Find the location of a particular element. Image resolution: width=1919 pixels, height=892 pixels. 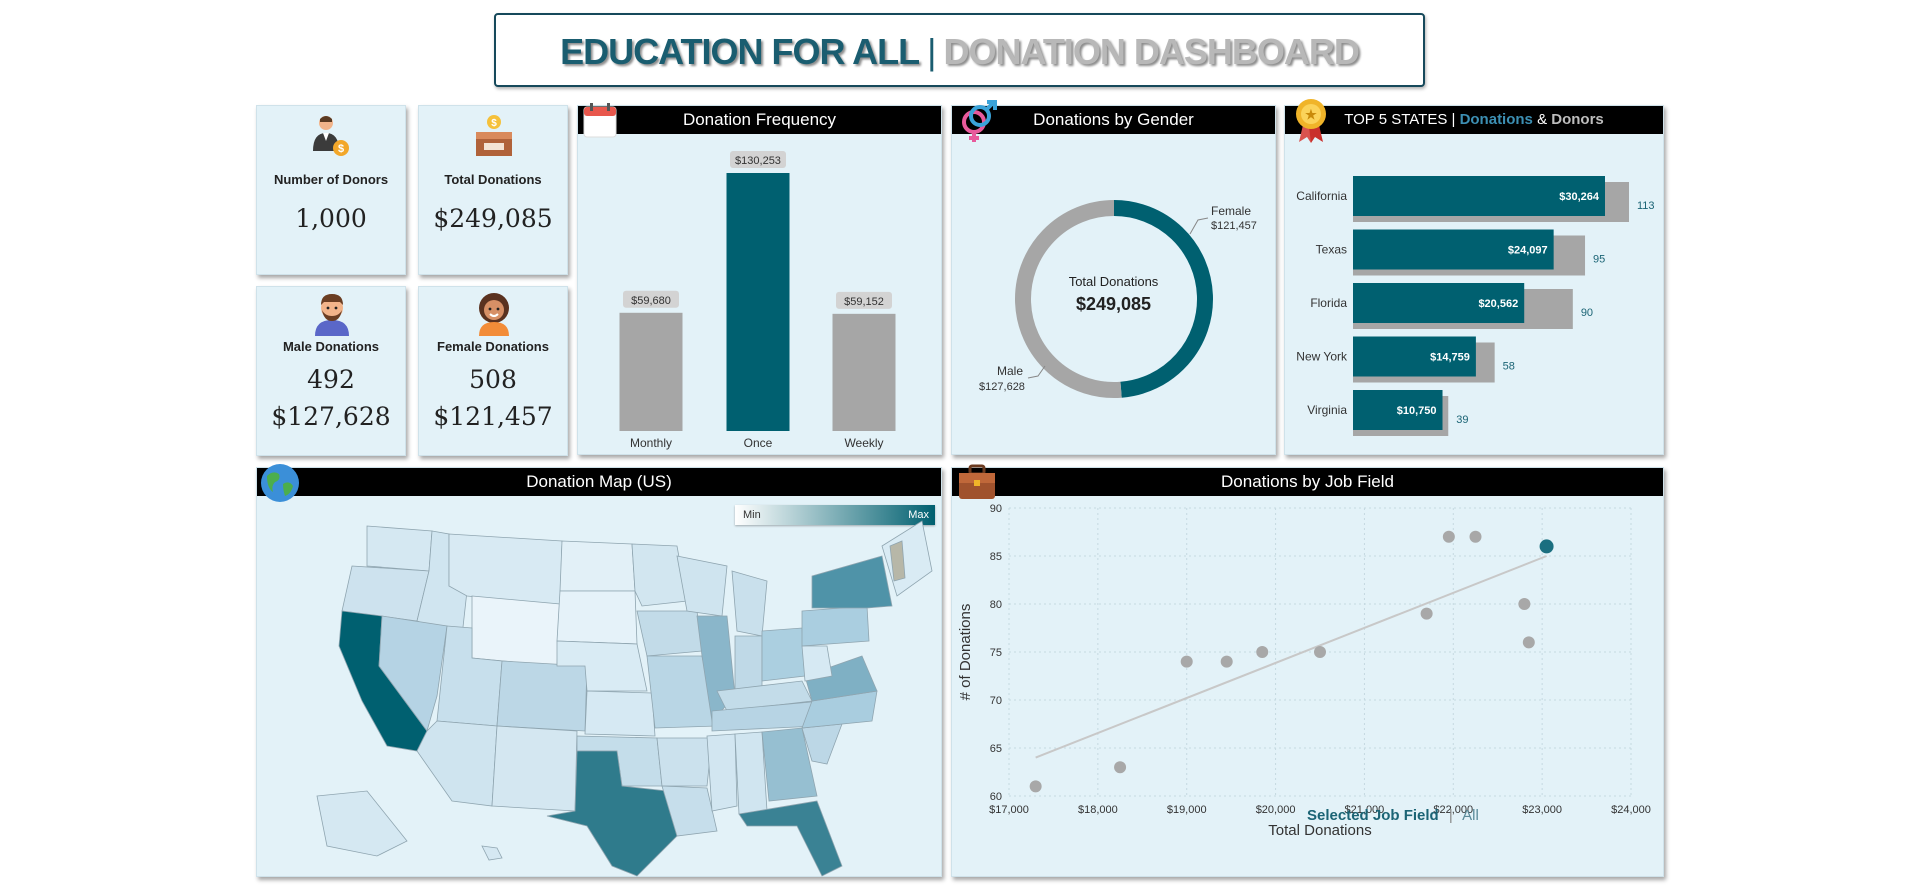

briefcase-icon is located at coordinates (977, 484).